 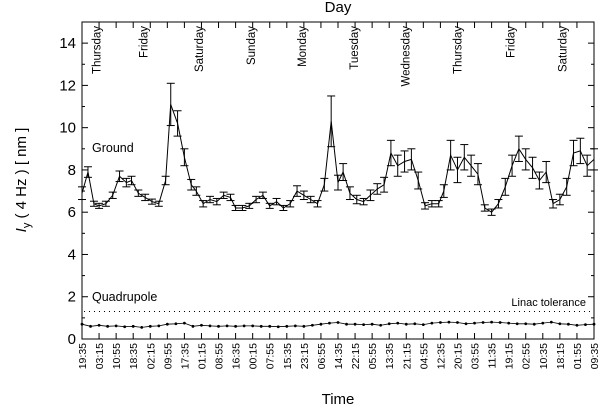 What do you see at coordinates (67, 191) in the screenshot?
I see `y-tick-labels: 0 2 4 6 8 10 12 14` at bounding box center [67, 191].